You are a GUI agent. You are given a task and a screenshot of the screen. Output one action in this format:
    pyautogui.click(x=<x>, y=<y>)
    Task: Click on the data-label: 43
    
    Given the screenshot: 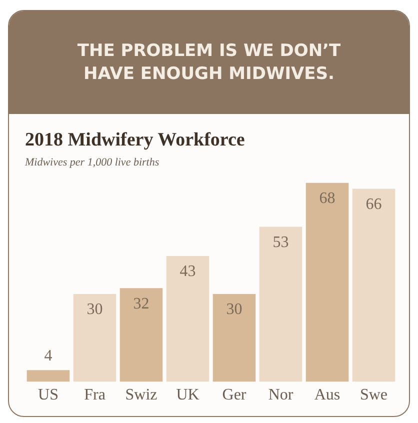 What is the action you would take?
    pyautogui.click(x=188, y=271)
    